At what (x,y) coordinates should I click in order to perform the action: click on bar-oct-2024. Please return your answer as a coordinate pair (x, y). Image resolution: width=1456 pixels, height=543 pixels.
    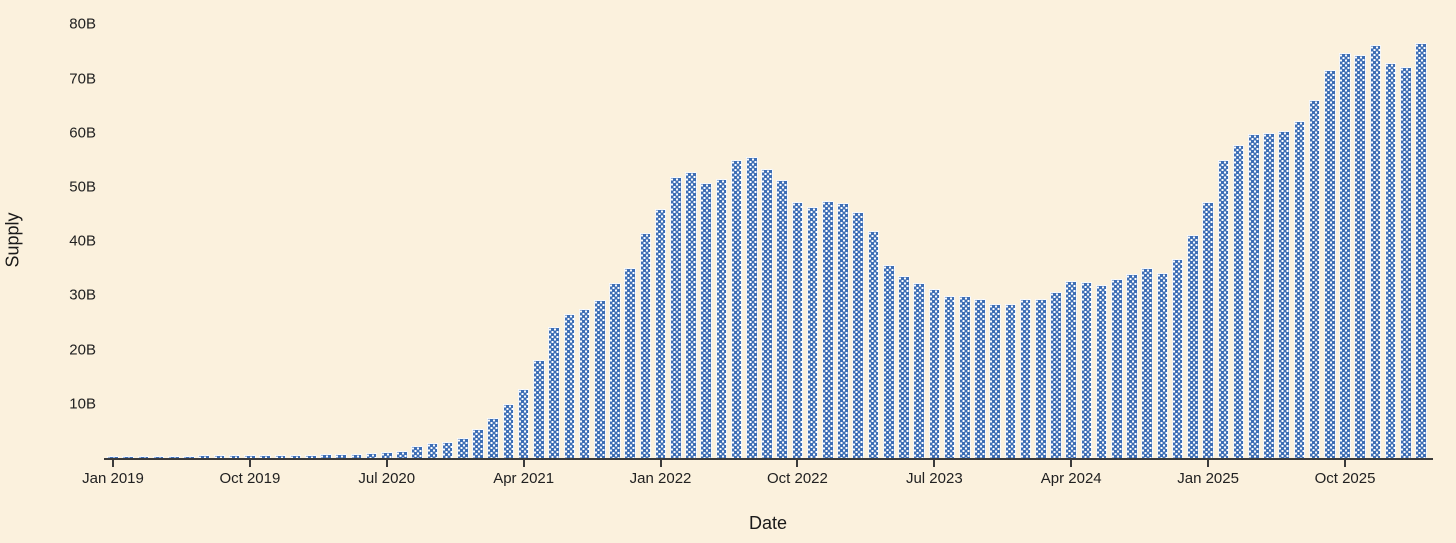
    Looking at the image, I should click on (1162, 365).